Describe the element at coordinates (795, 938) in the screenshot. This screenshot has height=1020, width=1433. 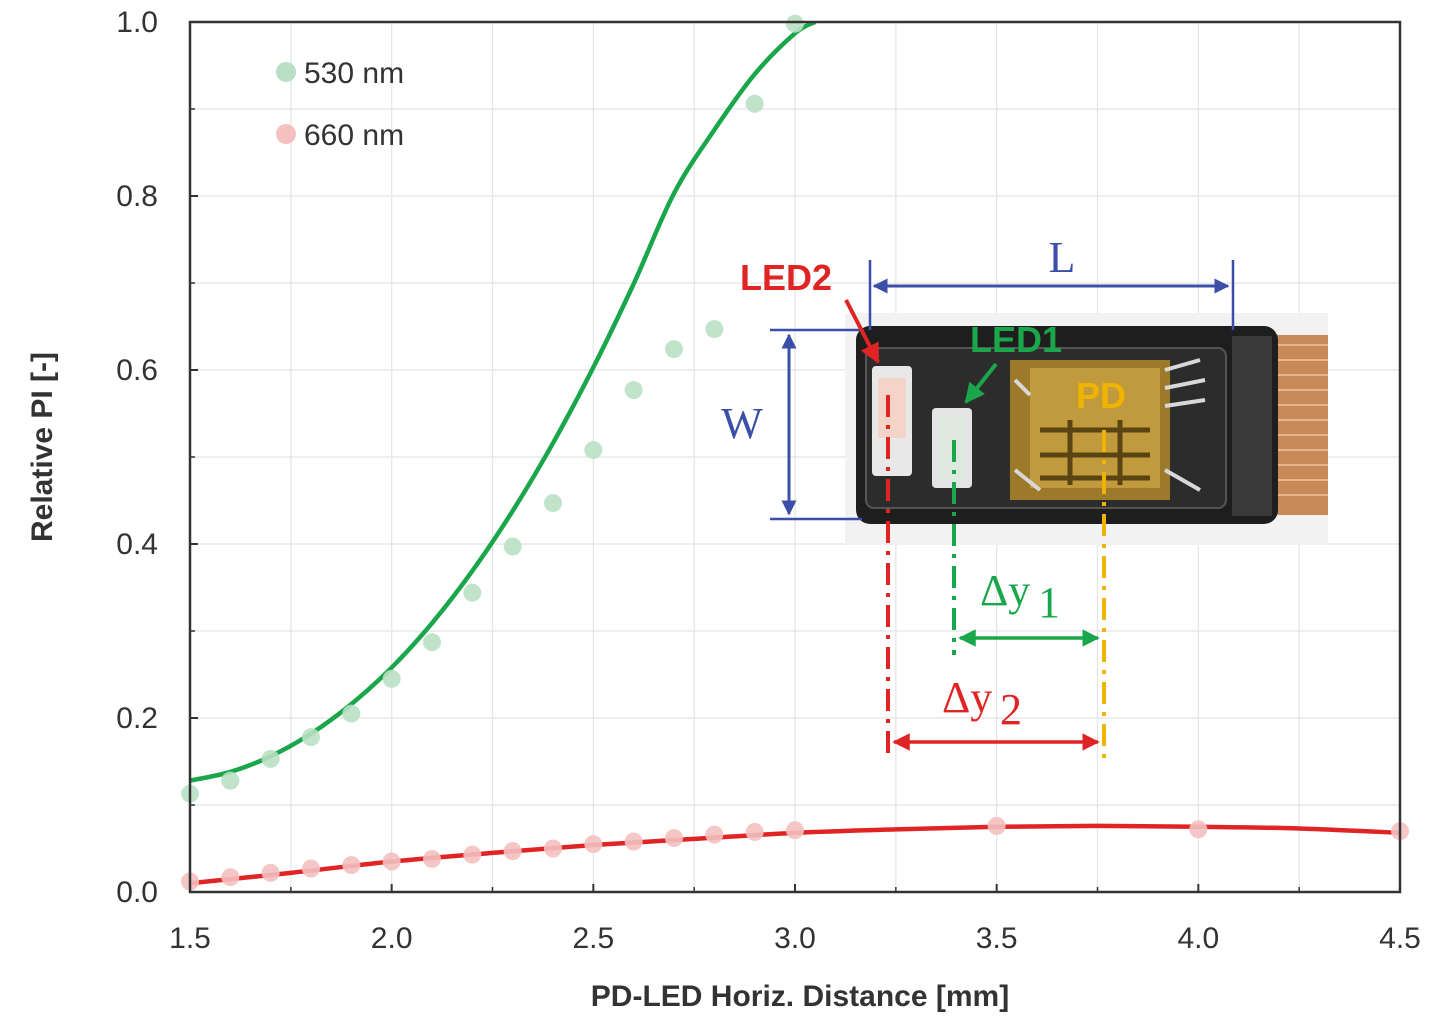
I see `x-tick-label: 3.0` at that location.